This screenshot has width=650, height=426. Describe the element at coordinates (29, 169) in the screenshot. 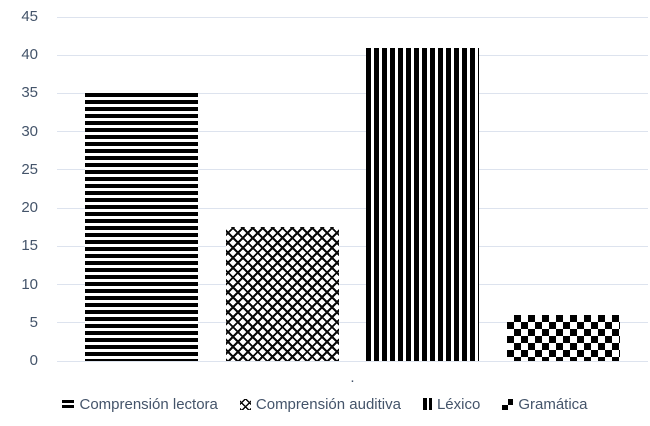

I see `y-tick-label: 25` at that location.